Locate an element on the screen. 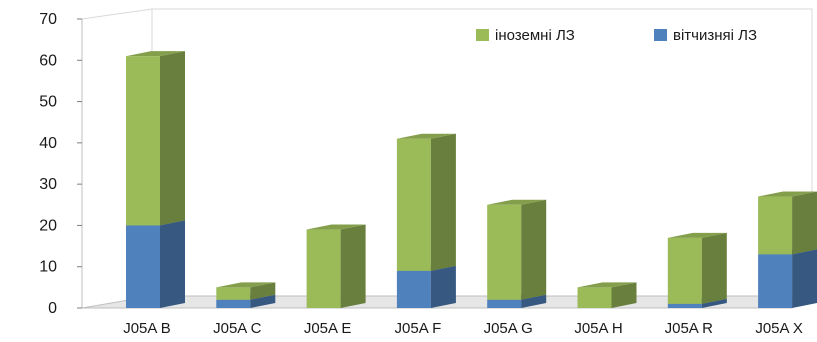 The image size is (817, 342). x-tick-label: J05A B is located at coordinates (147, 328).